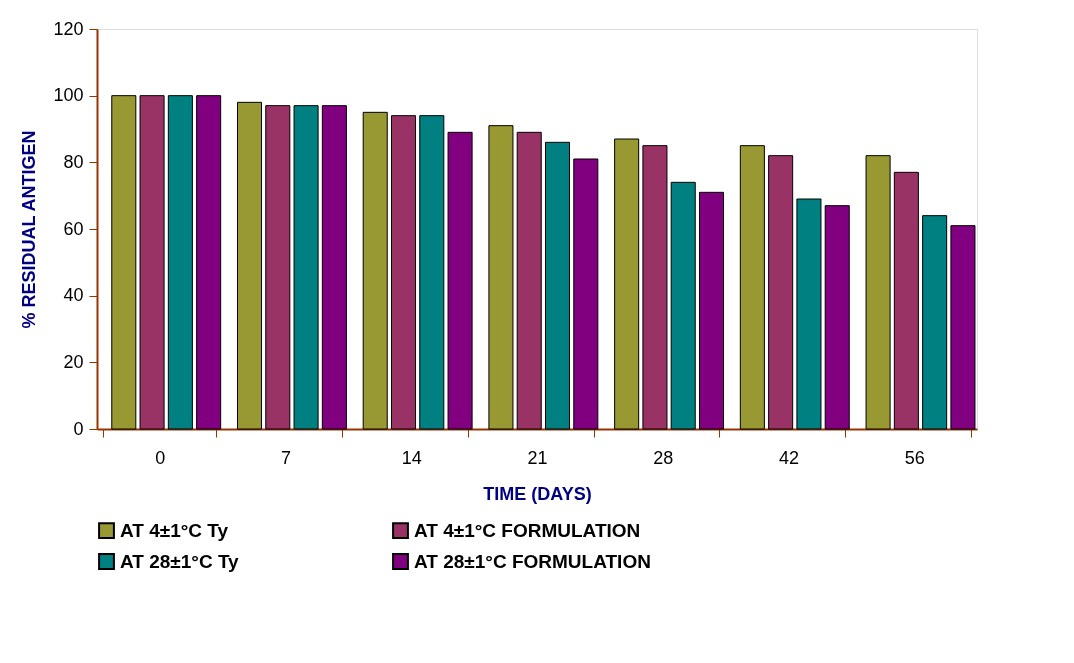 This screenshot has width=1074, height=663. Describe the element at coordinates (914, 457) in the screenshot. I see `x-tick-label: 56` at that location.